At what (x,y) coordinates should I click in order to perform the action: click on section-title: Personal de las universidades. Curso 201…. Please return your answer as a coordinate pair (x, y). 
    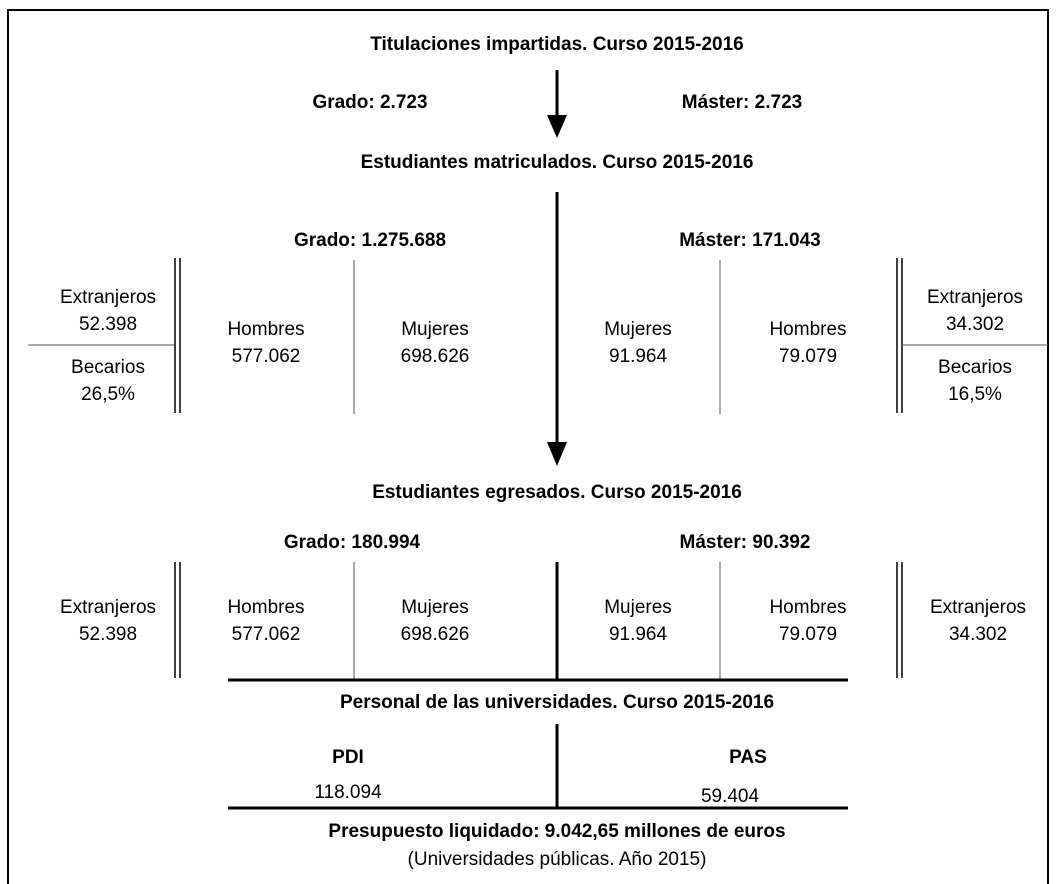
    Looking at the image, I should click on (557, 702).